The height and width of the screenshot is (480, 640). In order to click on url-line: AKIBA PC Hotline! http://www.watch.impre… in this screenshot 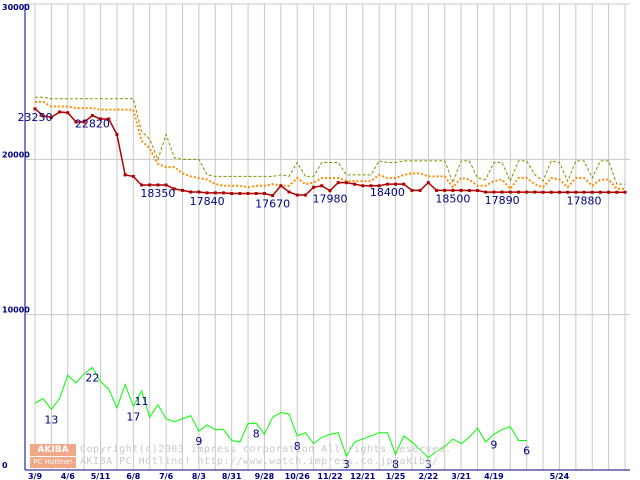, I will do `click(259, 461)`.